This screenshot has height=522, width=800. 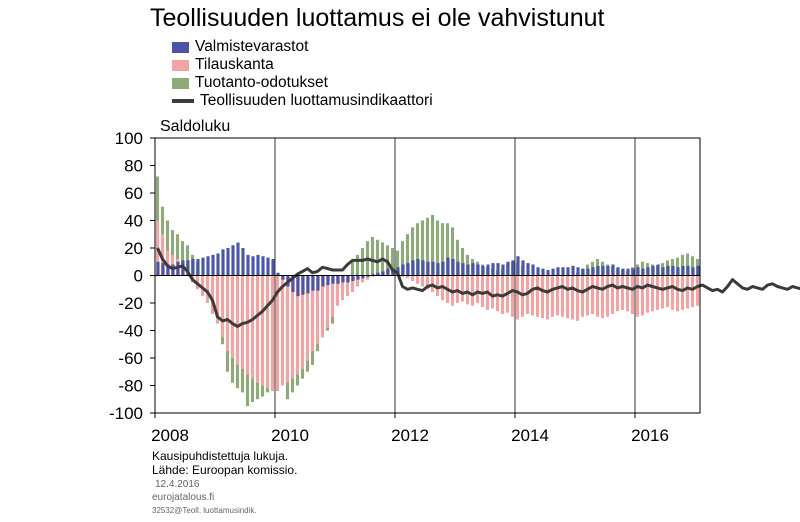 I want to click on legend-item-inventory: Valmistevarastot, so click(x=302, y=47).